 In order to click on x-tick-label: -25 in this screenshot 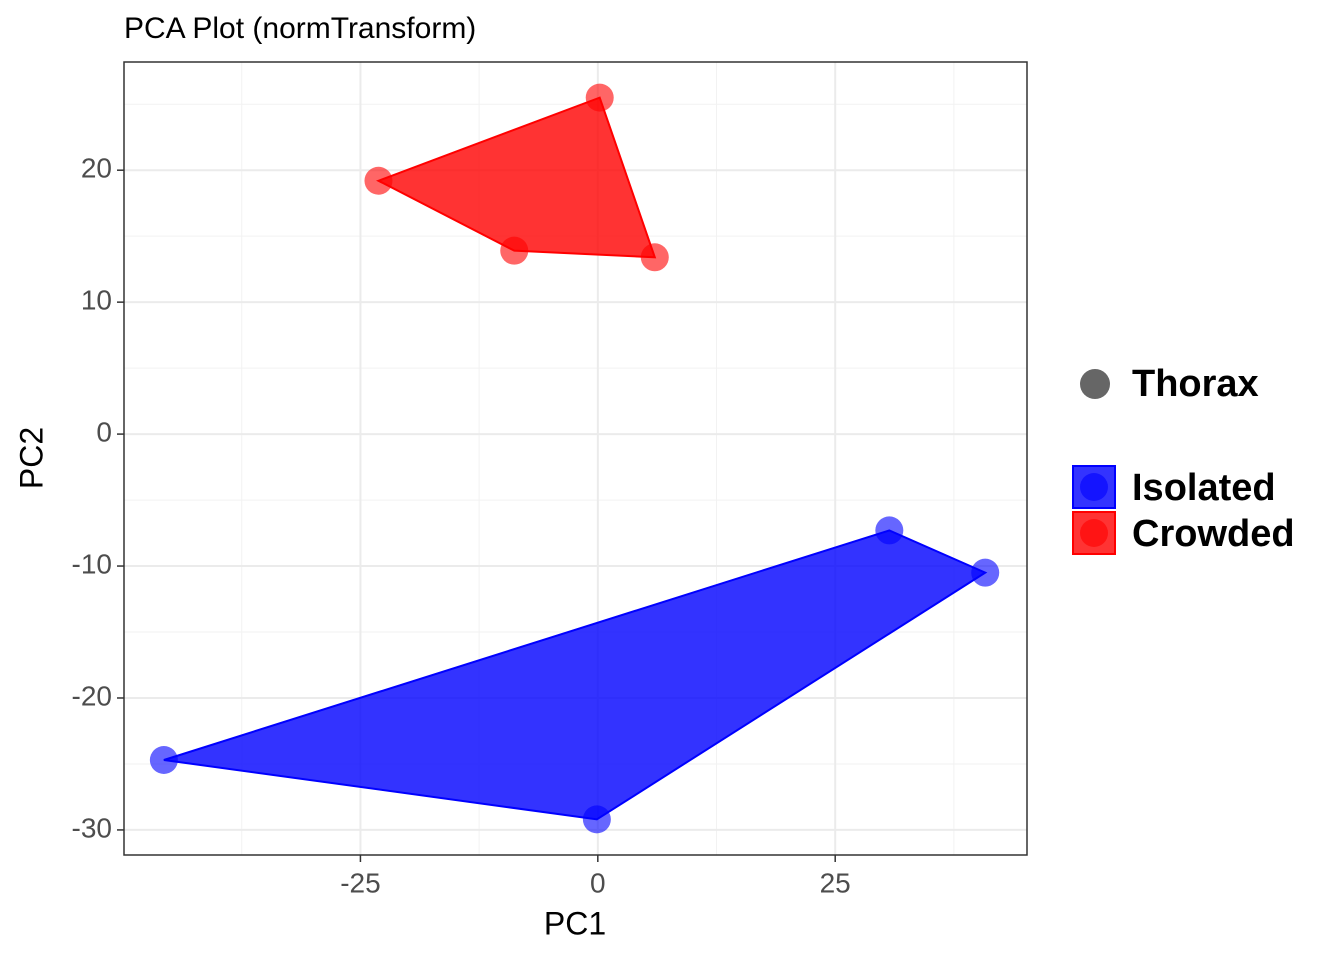, I will do `click(360, 882)`.